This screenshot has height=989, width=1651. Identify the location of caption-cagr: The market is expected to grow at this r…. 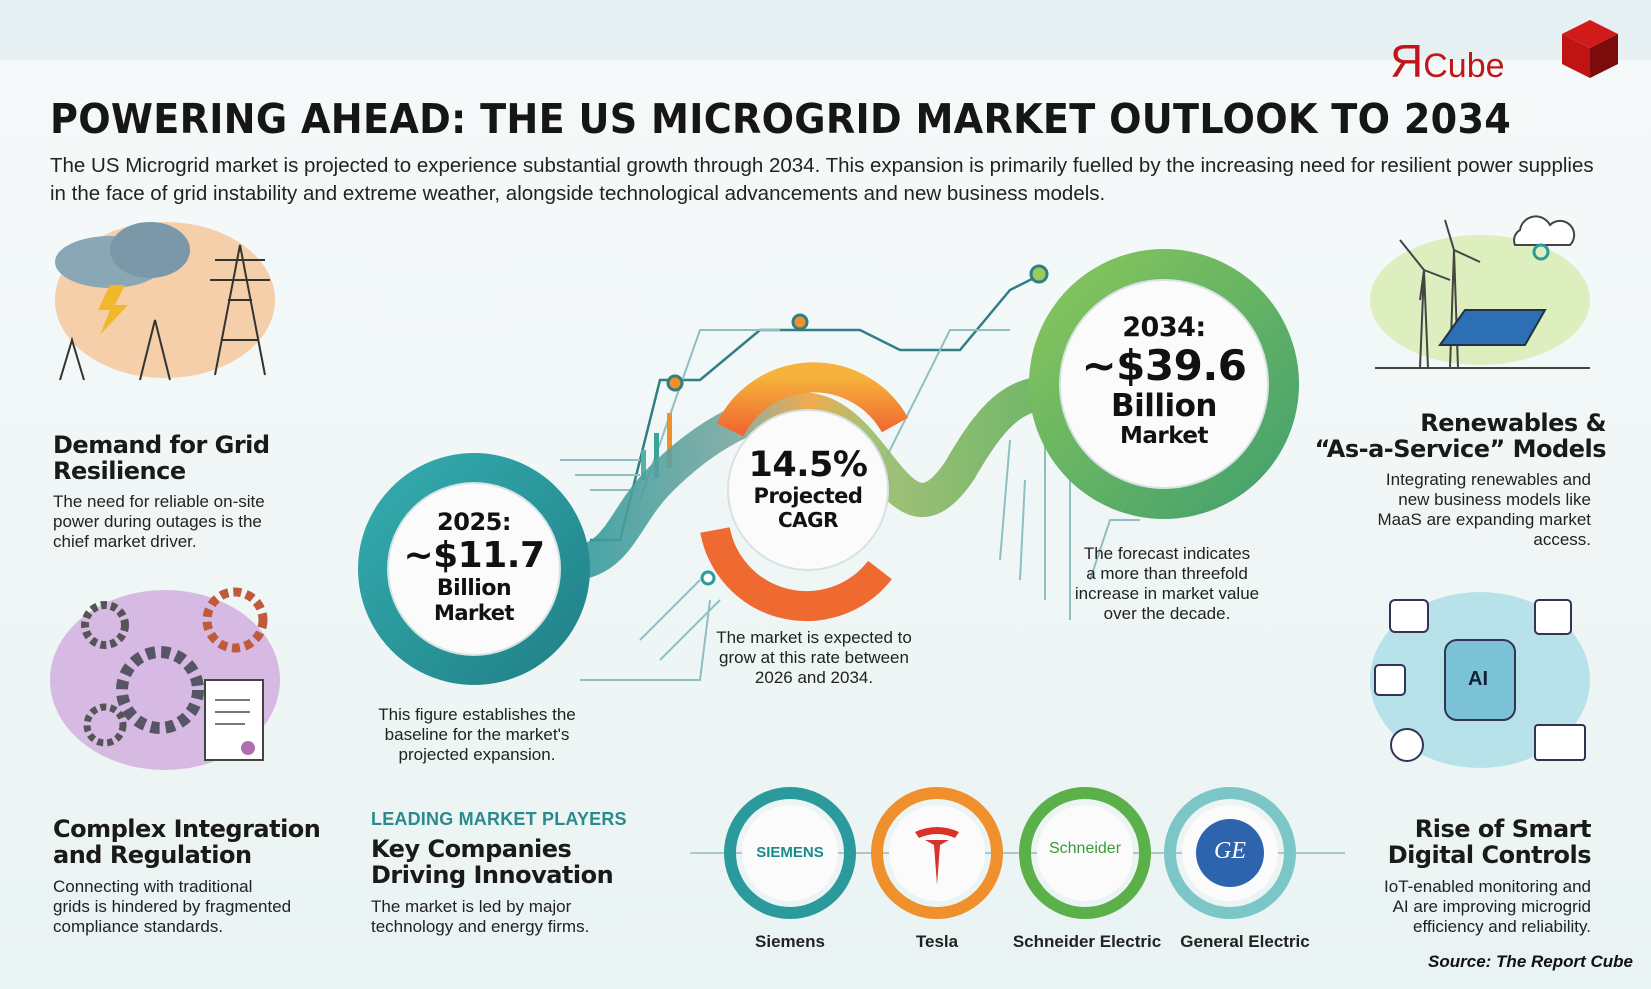
(814, 657).